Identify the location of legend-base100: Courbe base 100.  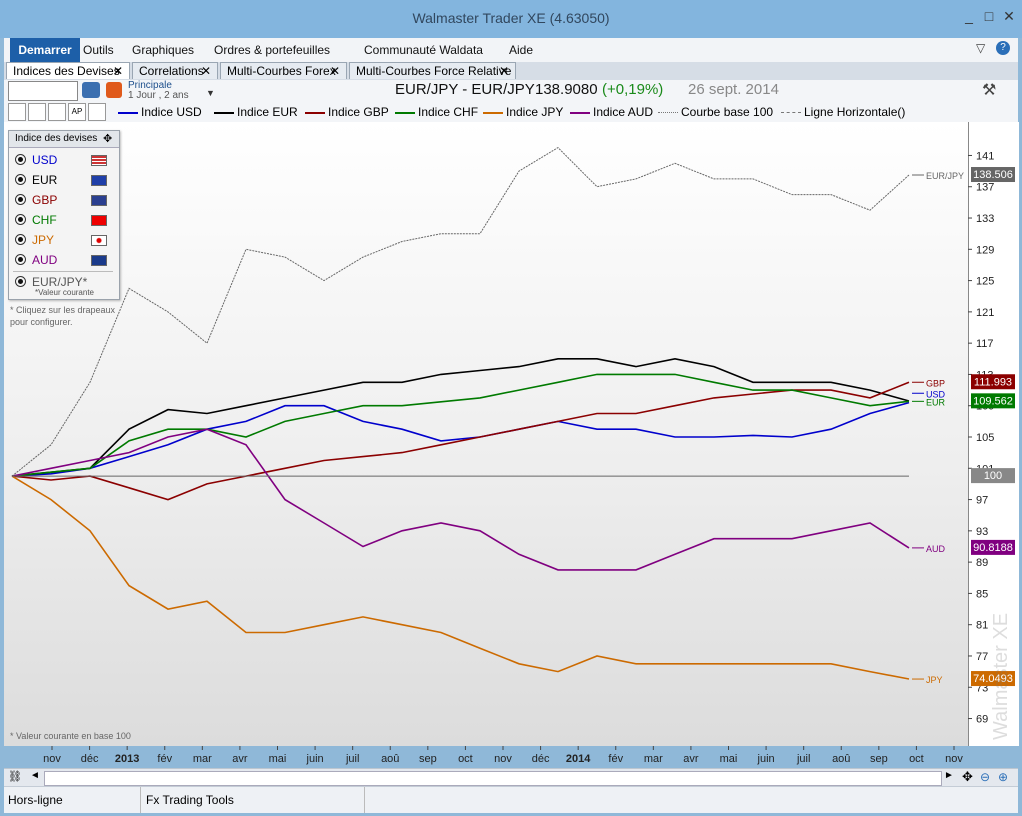
(715, 112).